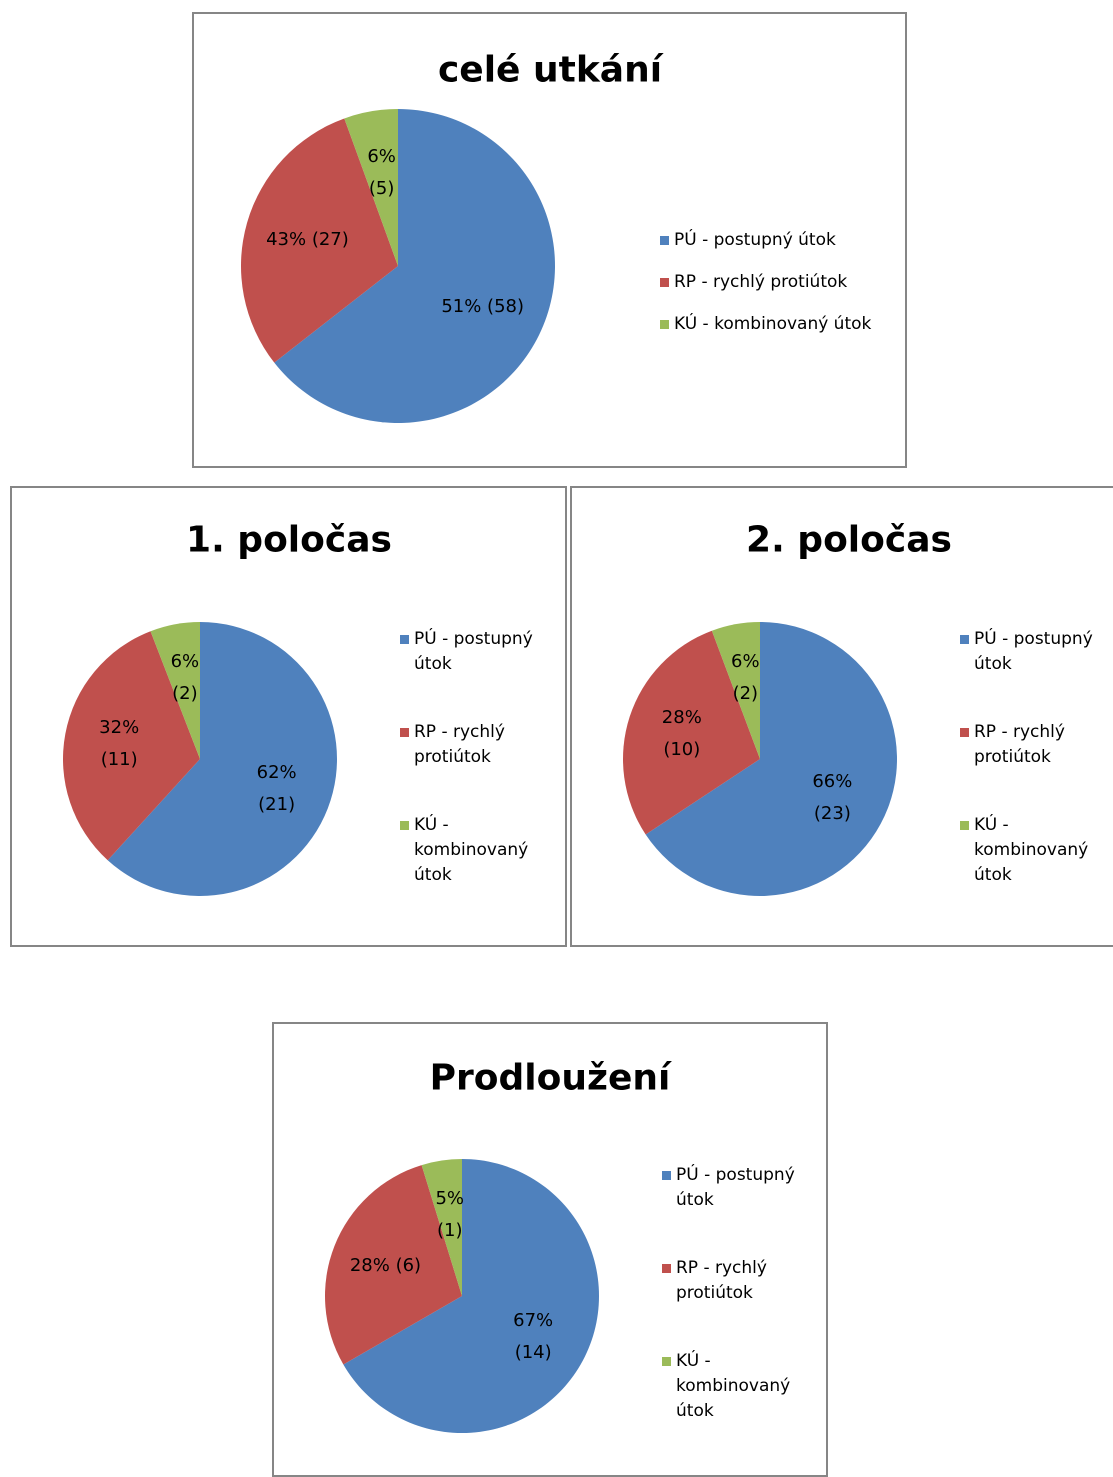 This screenshot has width=1113, height=1477. What do you see at coordinates (289, 540) in the screenshot?
I see `chart-title: 1. poločas` at bounding box center [289, 540].